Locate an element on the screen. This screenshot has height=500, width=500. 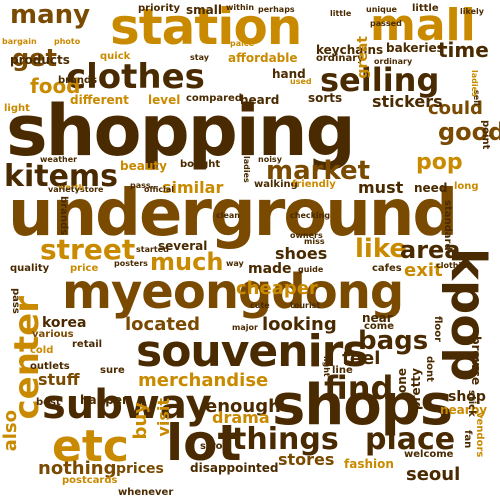
word-plus: cute is located at coordinates (260, 305).